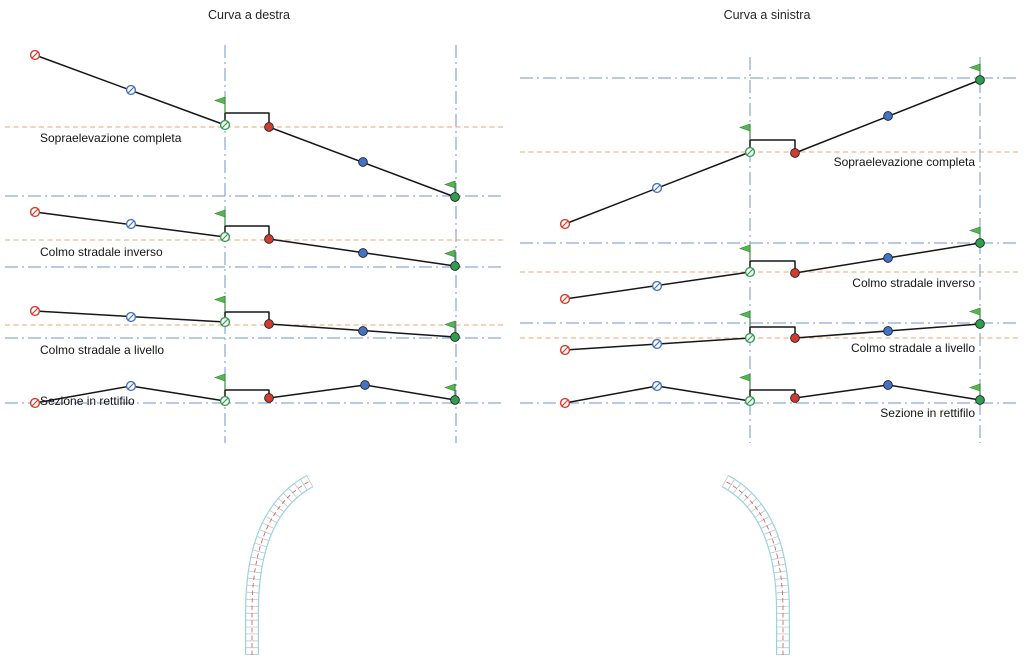 This screenshot has width=1024, height=668. I want to click on label-rettifilo-right: Sezione in rettifilo, so click(927, 413).